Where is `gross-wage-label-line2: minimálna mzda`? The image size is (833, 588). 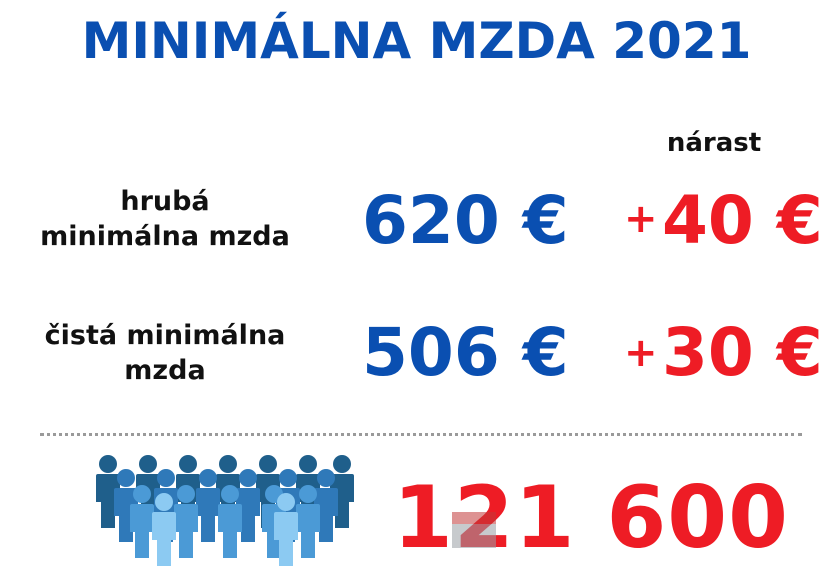
gross-wage-label-line2: minimálna mzda is located at coordinates (165, 236).